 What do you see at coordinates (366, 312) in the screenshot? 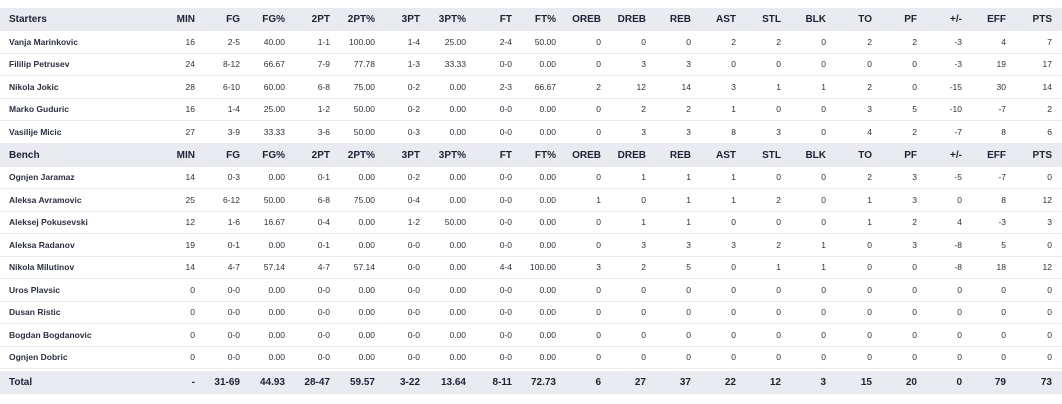
I see `stat-2pt-pct: 0.00` at bounding box center [366, 312].